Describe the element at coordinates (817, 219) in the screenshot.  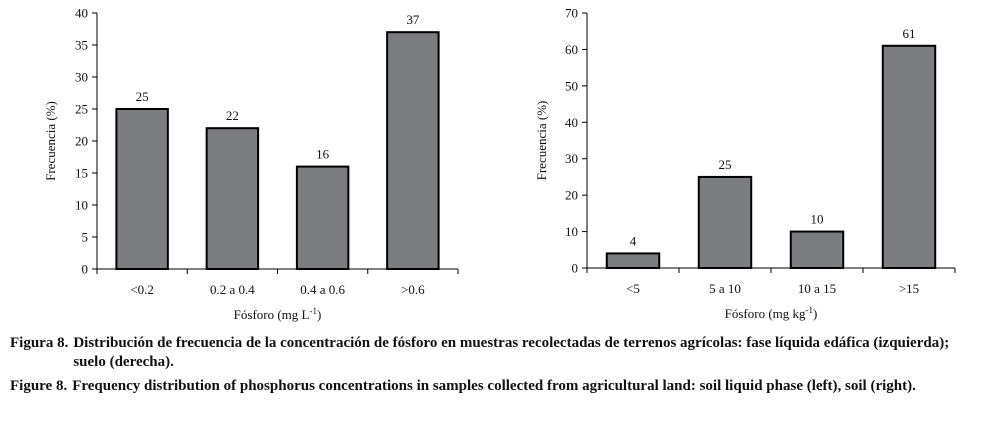
I see `data-label: 10` at that location.